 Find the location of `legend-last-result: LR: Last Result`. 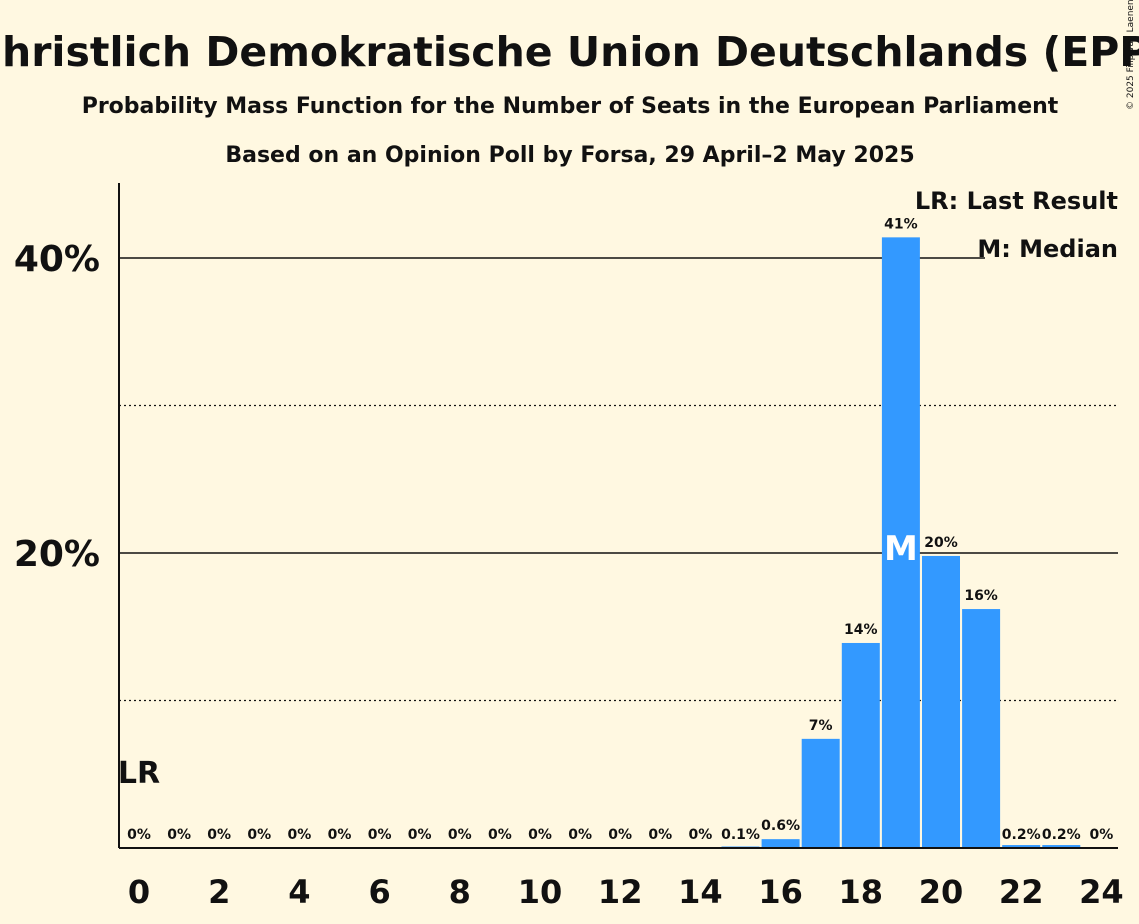

legend-last-result: LR: Last Result is located at coordinates (1016, 201).